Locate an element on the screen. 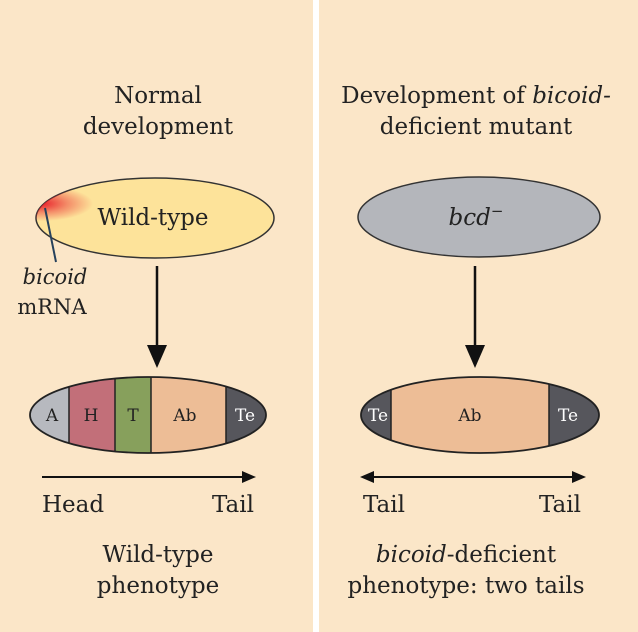 The image size is (638, 632). segment-T is located at coordinates (133, 415).